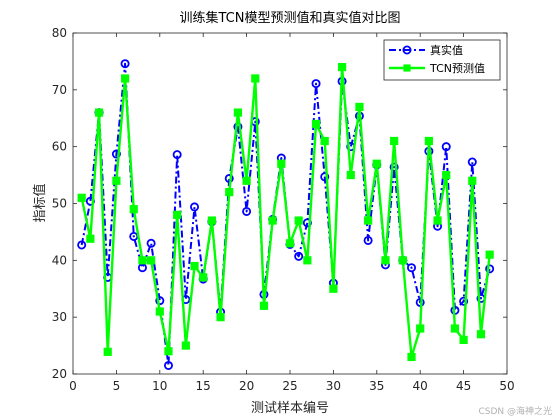 The width and height of the screenshot is (560, 420). What do you see at coordinates (506, 386) in the screenshot?
I see `x-tick-label: 50` at bounding box center [506, 386].